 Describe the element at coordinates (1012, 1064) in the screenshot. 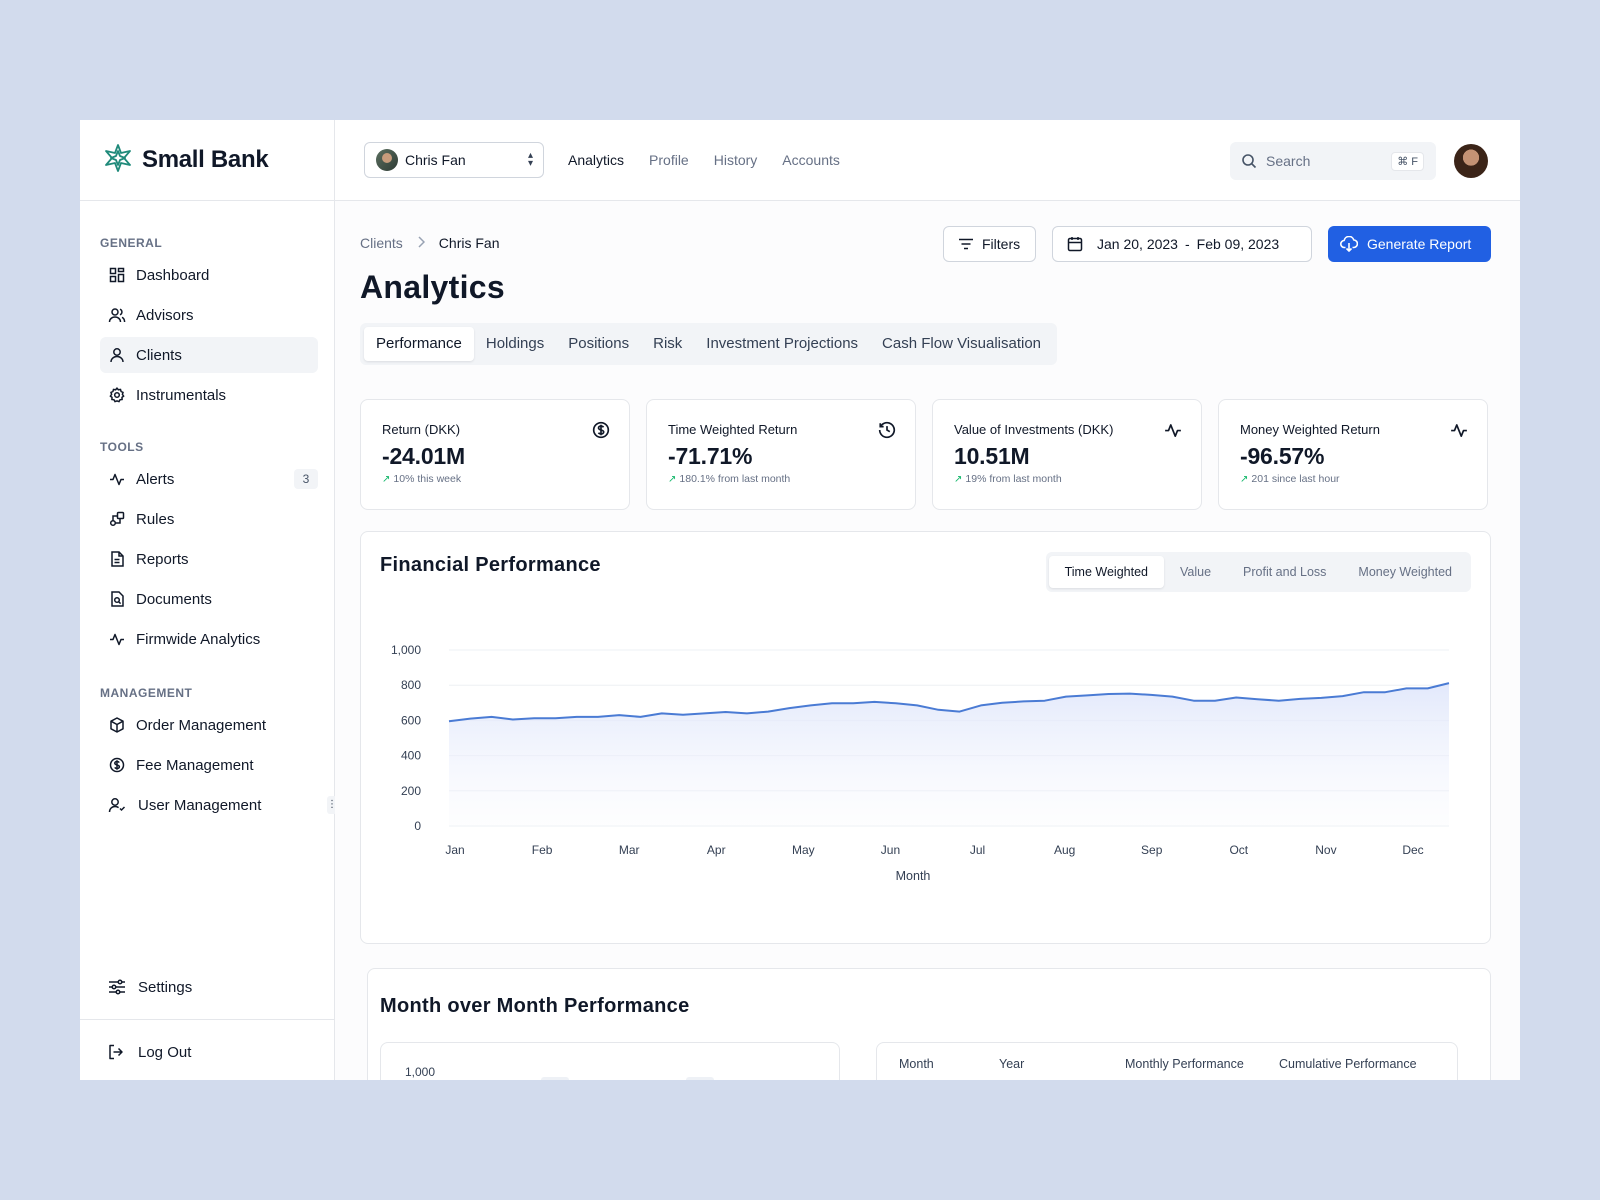

I see `table-header-year: Year` at that location.